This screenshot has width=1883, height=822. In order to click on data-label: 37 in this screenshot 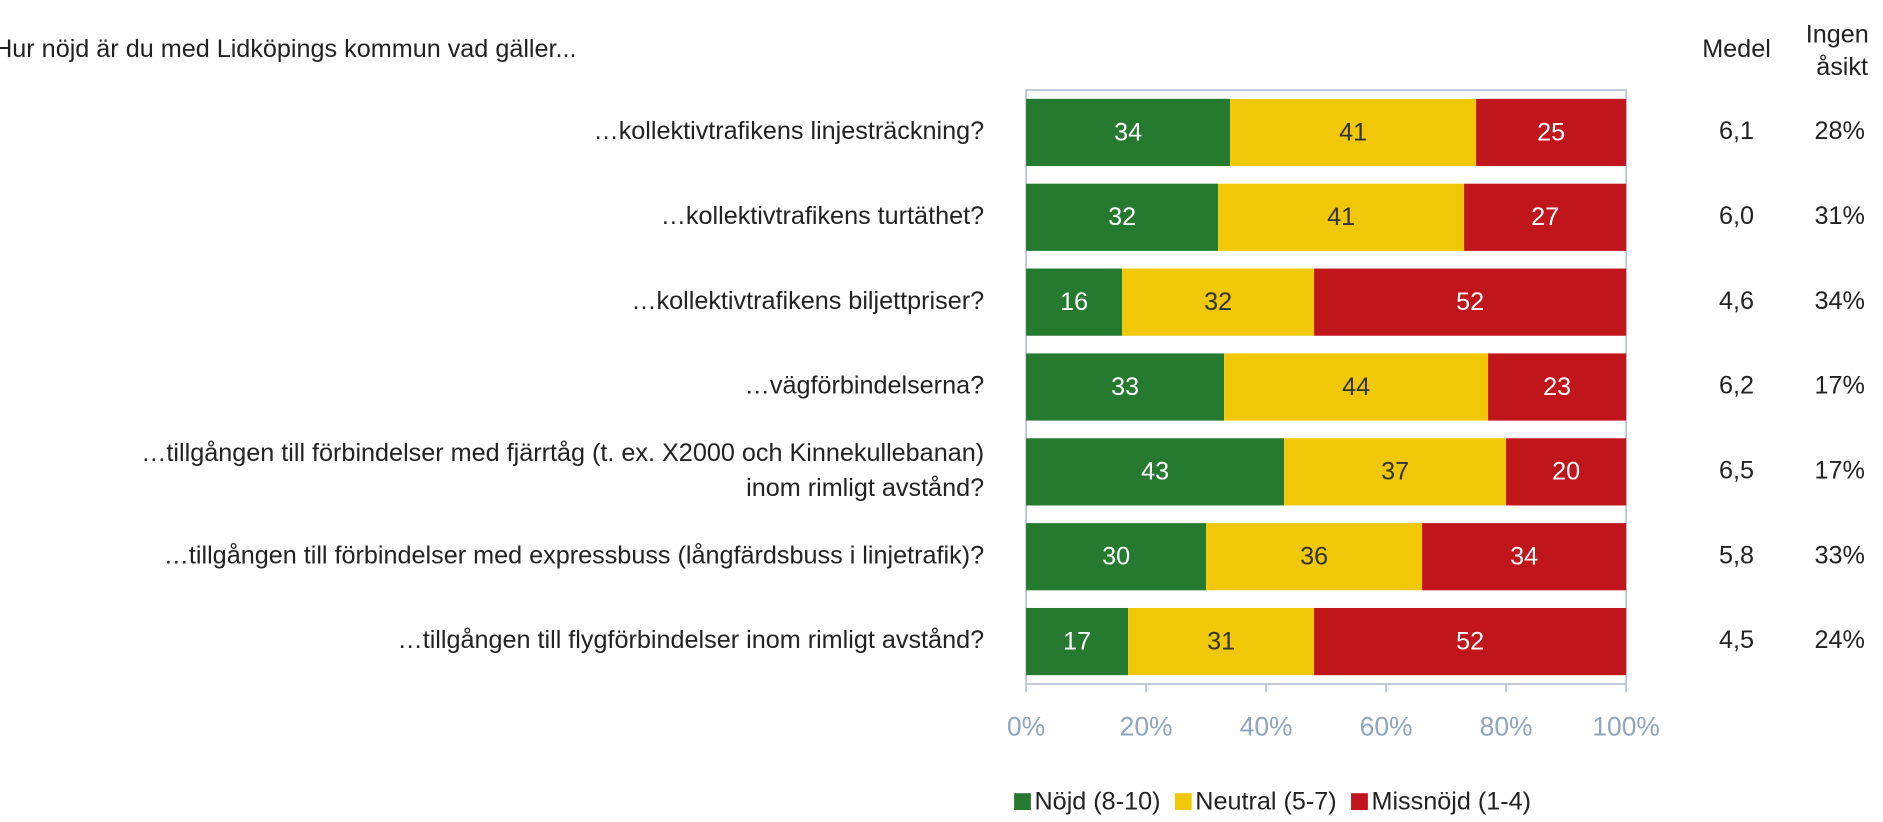, I will do `click(1395, 472)`.